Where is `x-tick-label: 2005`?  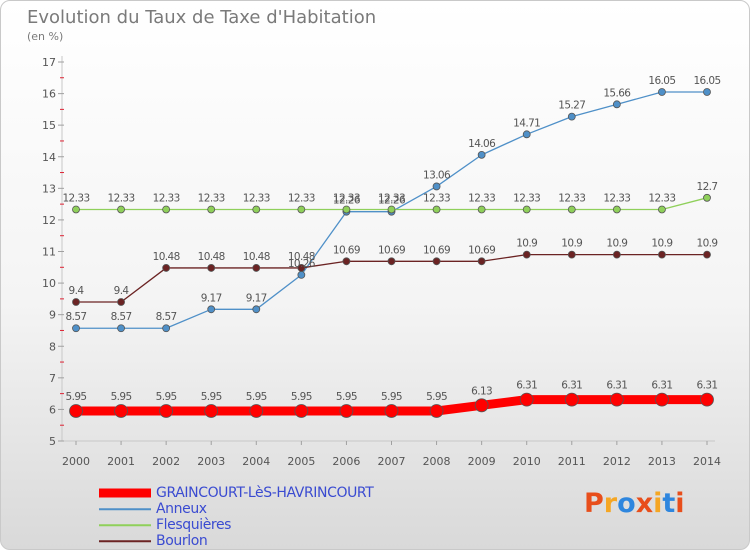 x-tick-label: 2005 is located at coordinates (301, 461).